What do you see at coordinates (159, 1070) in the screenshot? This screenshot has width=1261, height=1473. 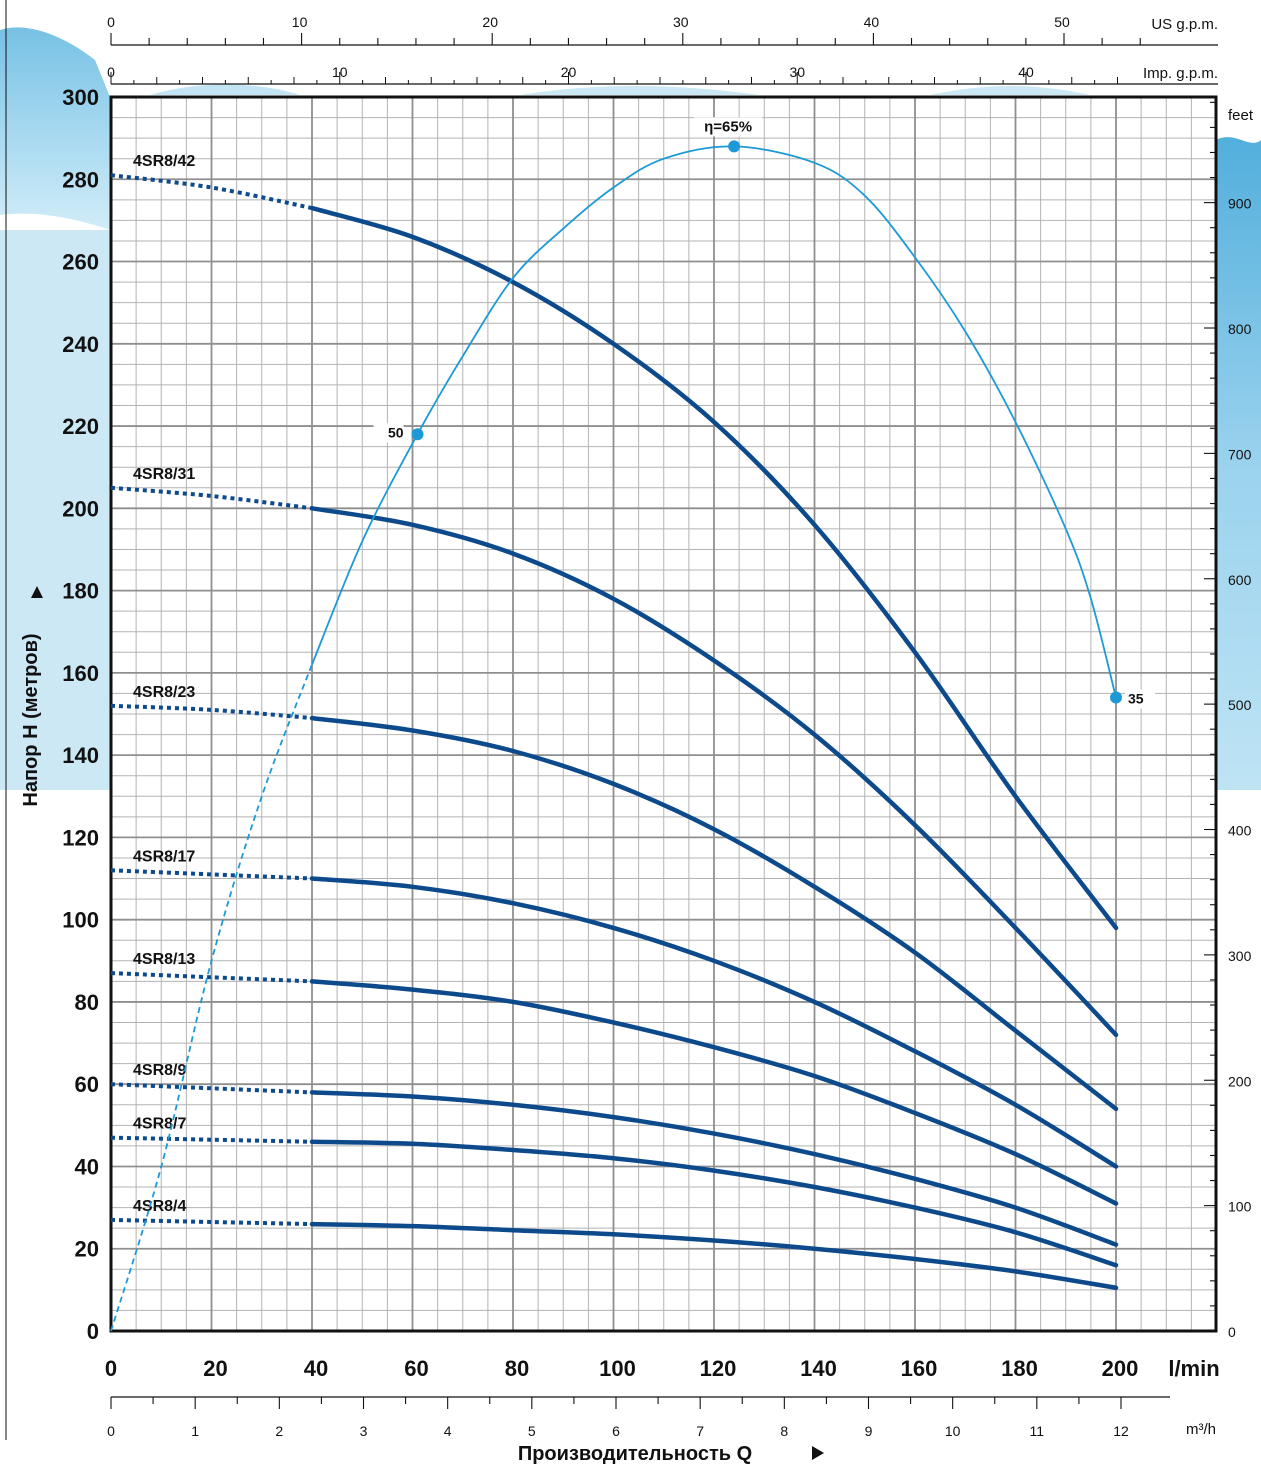 I see `series-label: 4SR8/9` at bounding box center [159, 1070].